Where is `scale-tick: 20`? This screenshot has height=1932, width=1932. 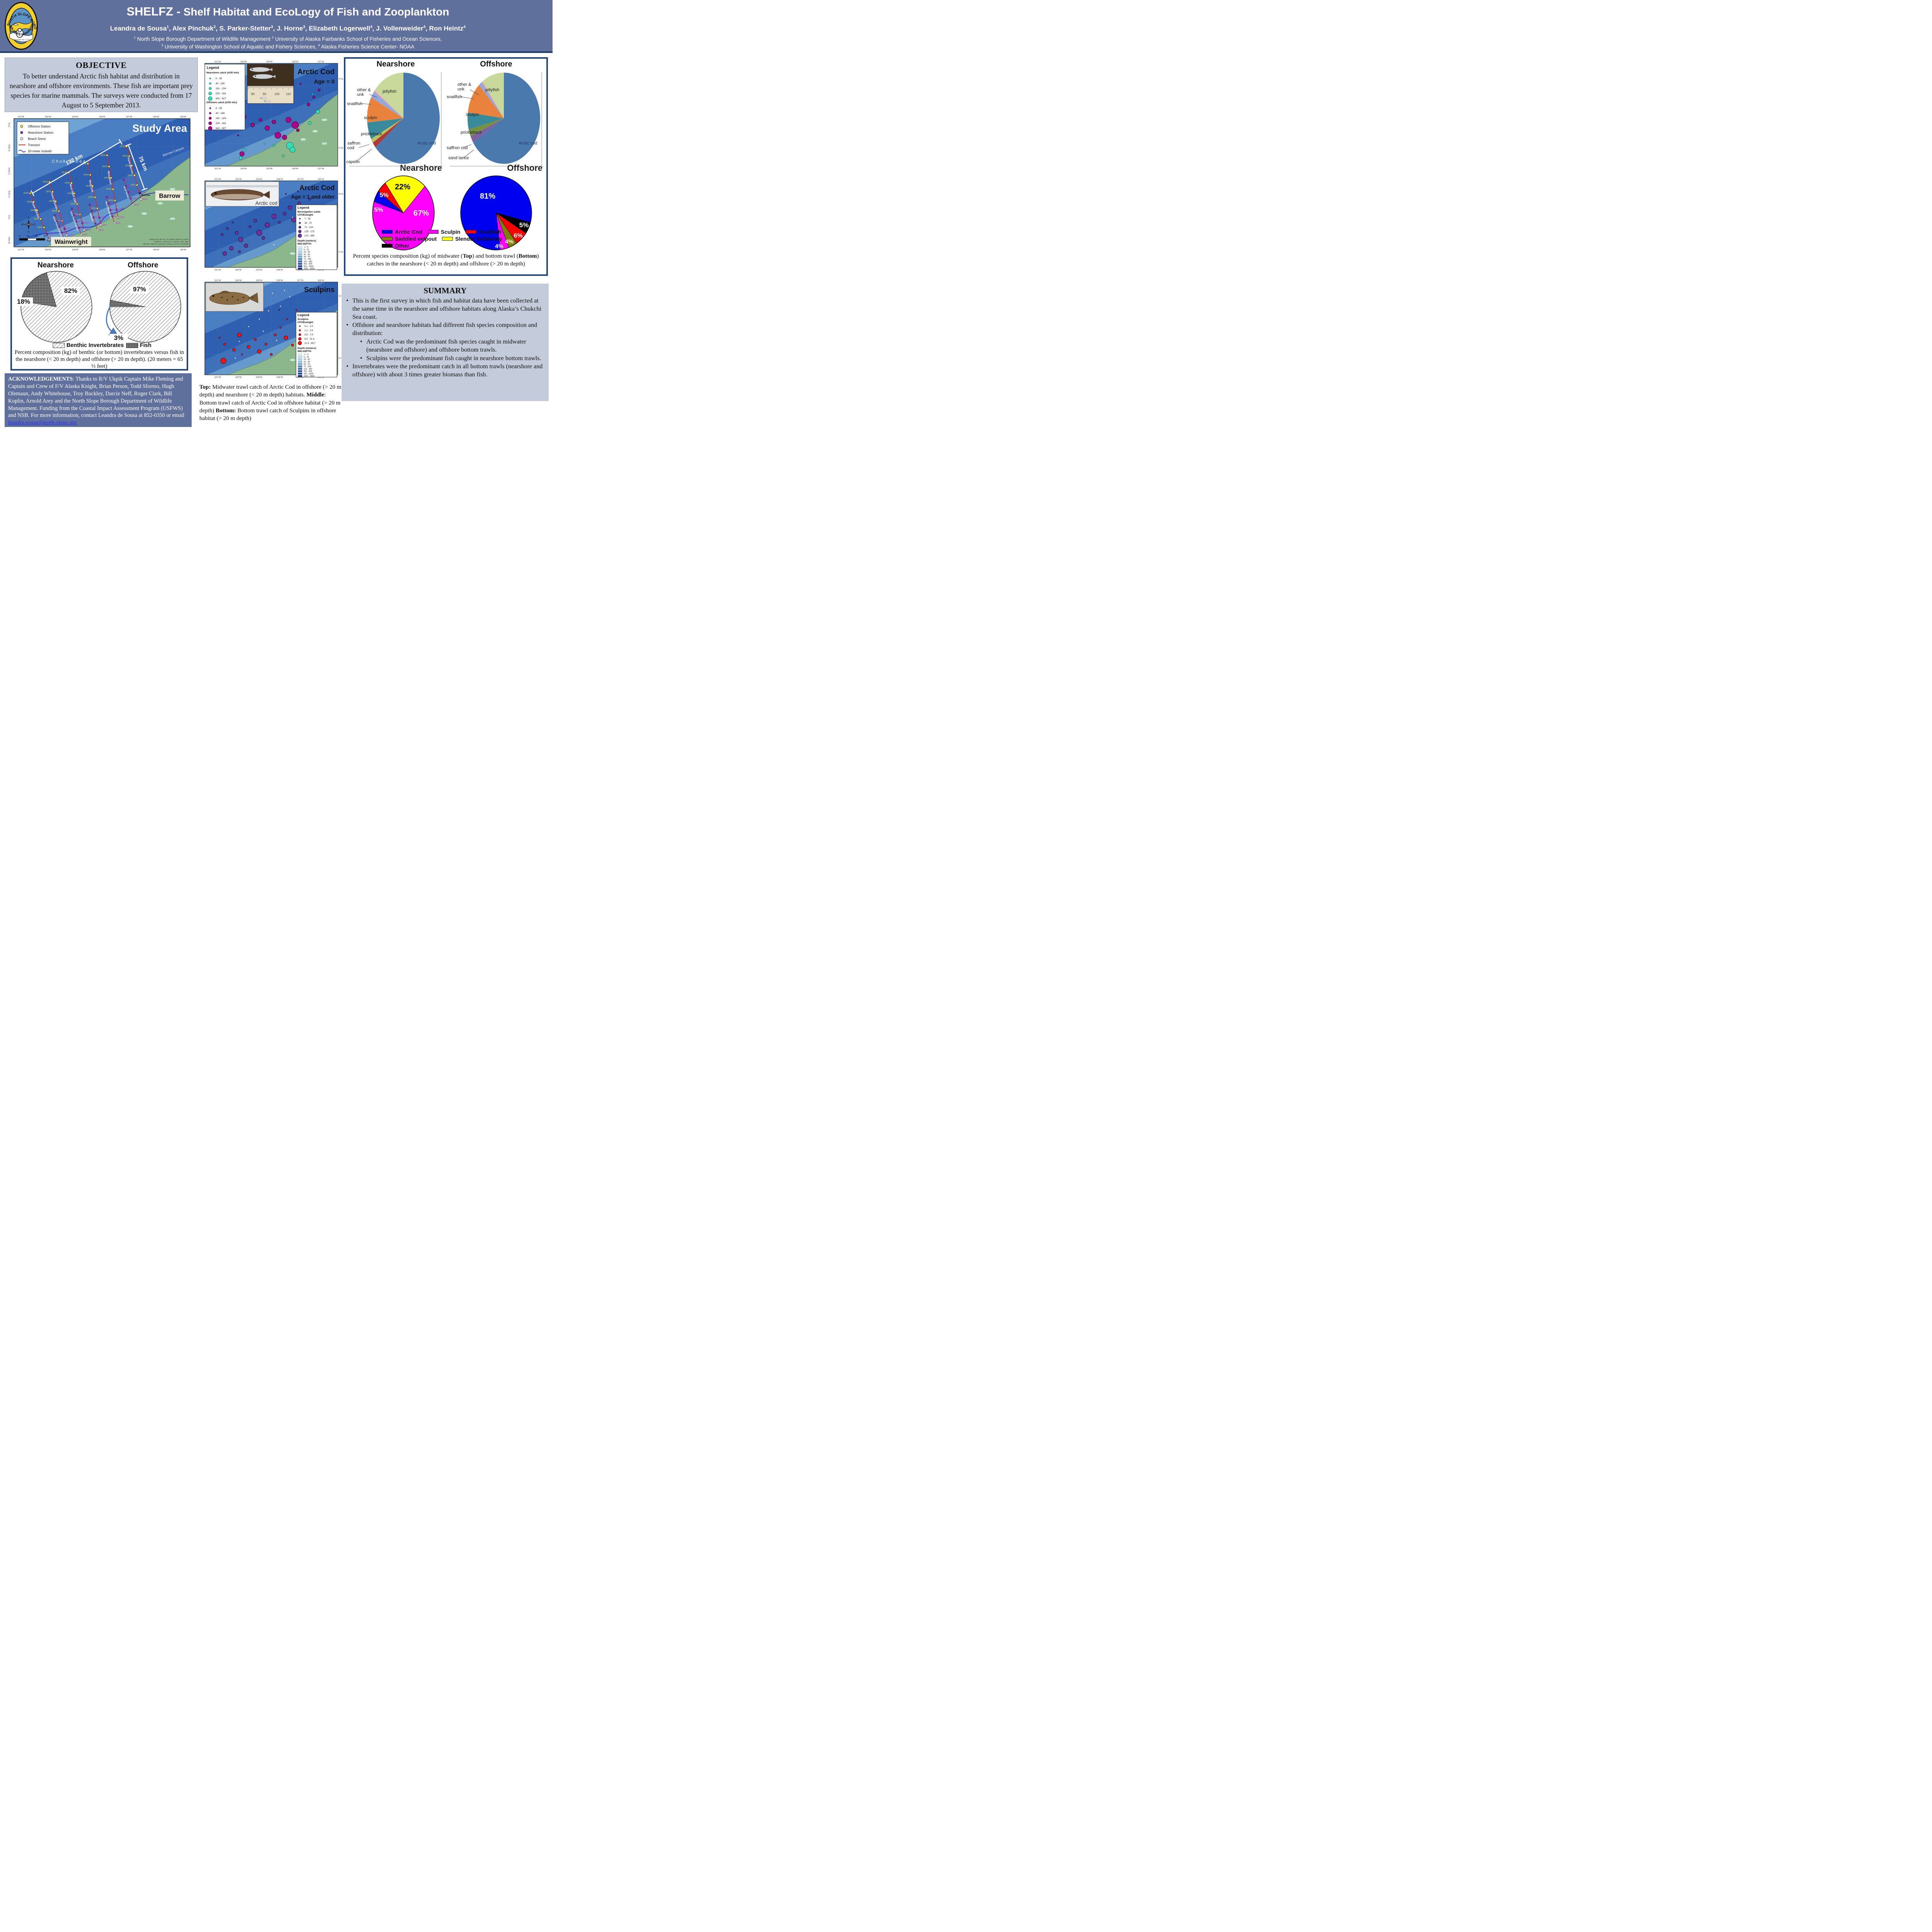
scale-tick: 20 is located at coordinates (37, 237).